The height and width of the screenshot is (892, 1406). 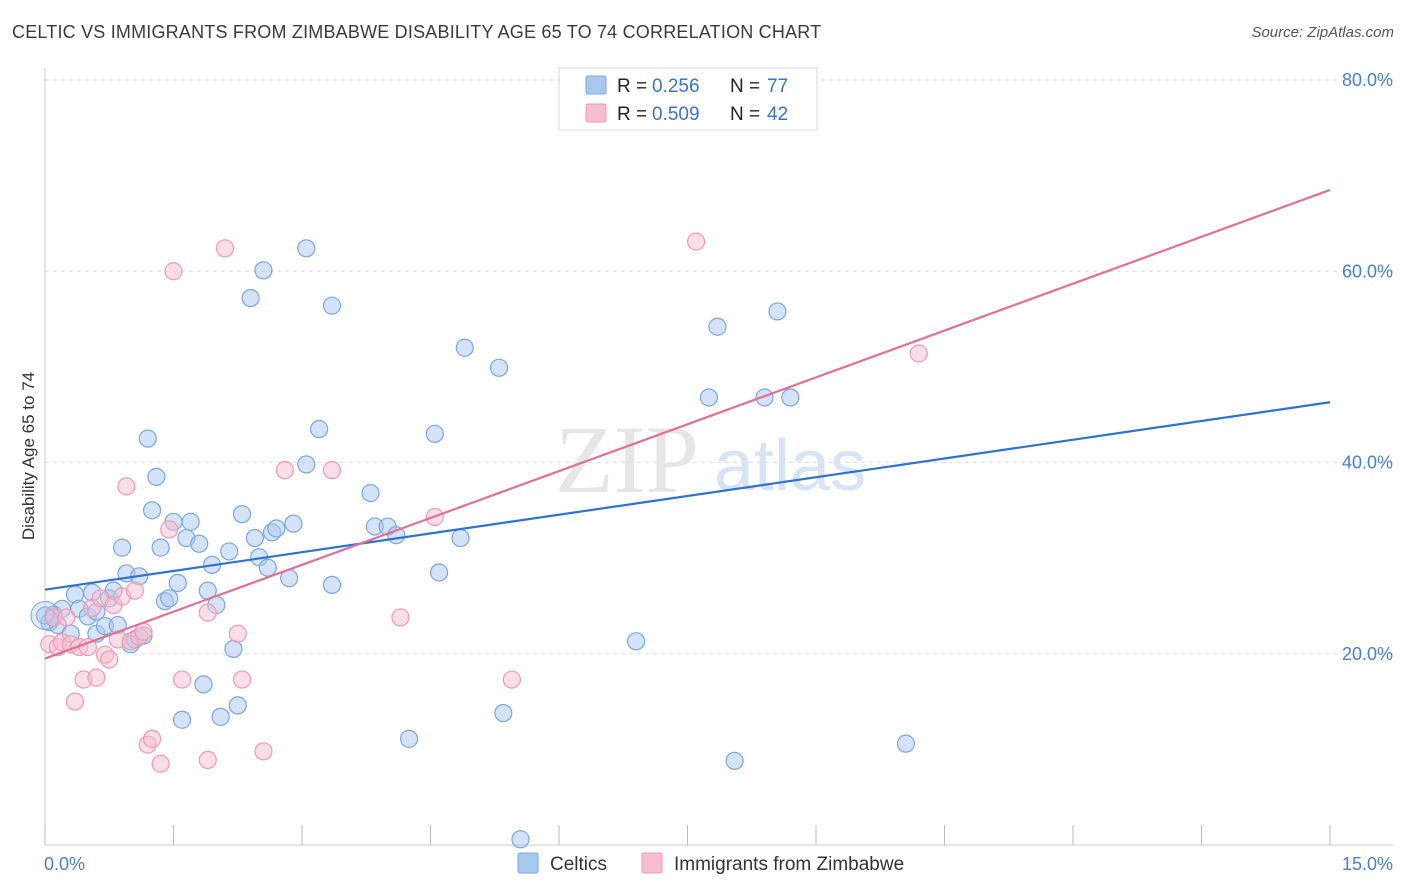 What do you see at coordinates (1322, 32) in the screenshot?
I see `source-label: Source: ZipAtlas.com` at bounding box center [1322, 32].